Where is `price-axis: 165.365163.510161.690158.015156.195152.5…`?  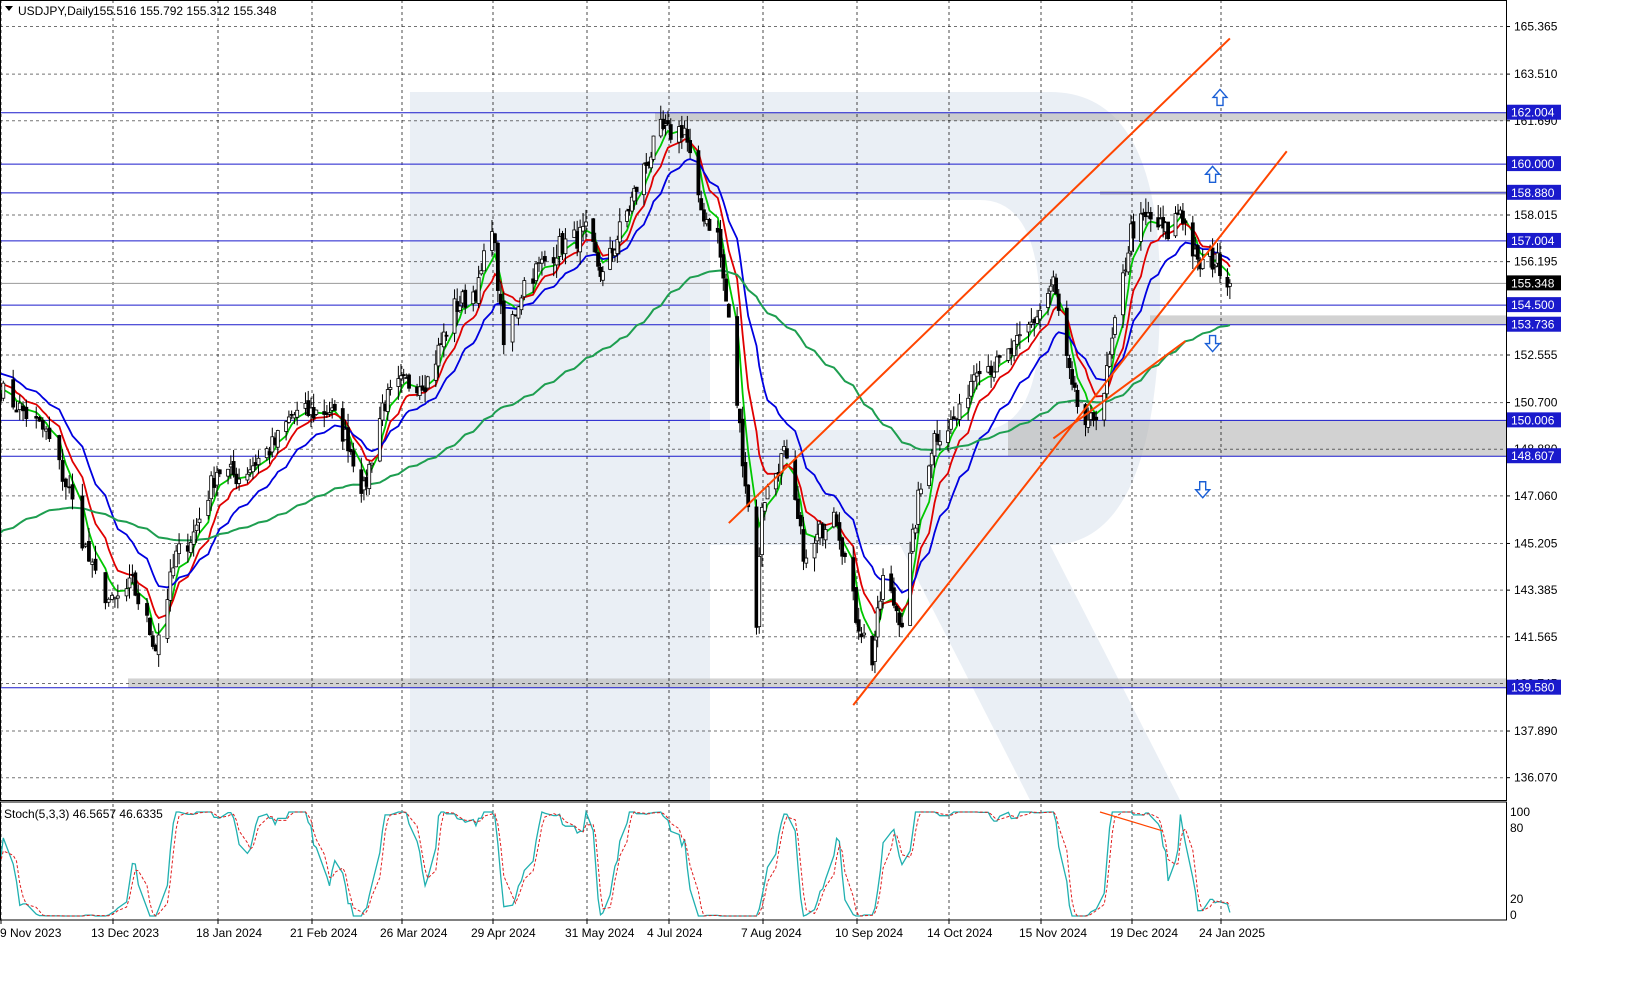
price-axis: 165.365163.510161.690158.015156.195152.5… is located at coordinates (1533, 402).